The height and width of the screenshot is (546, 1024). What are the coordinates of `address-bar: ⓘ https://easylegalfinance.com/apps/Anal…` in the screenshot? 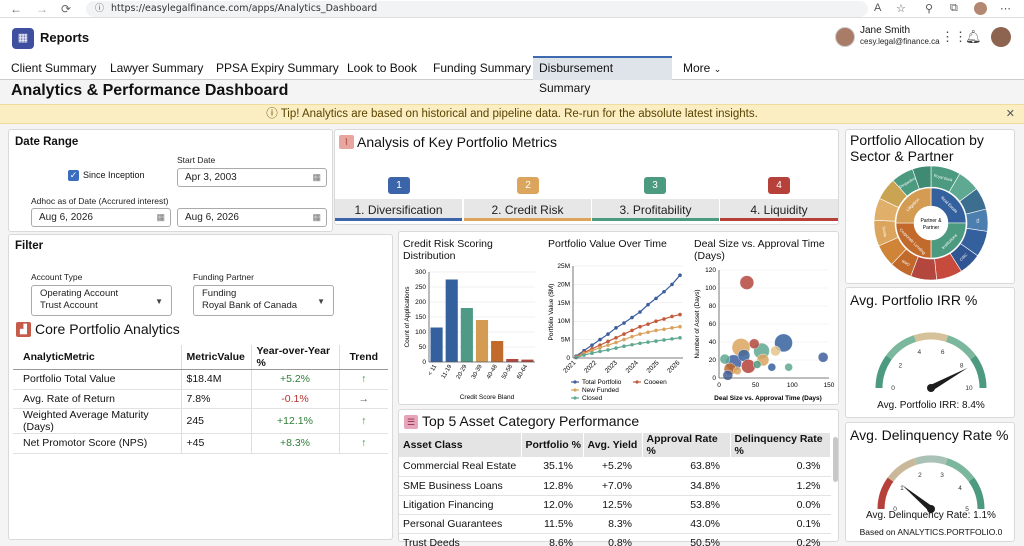 It's located at (477, 9).